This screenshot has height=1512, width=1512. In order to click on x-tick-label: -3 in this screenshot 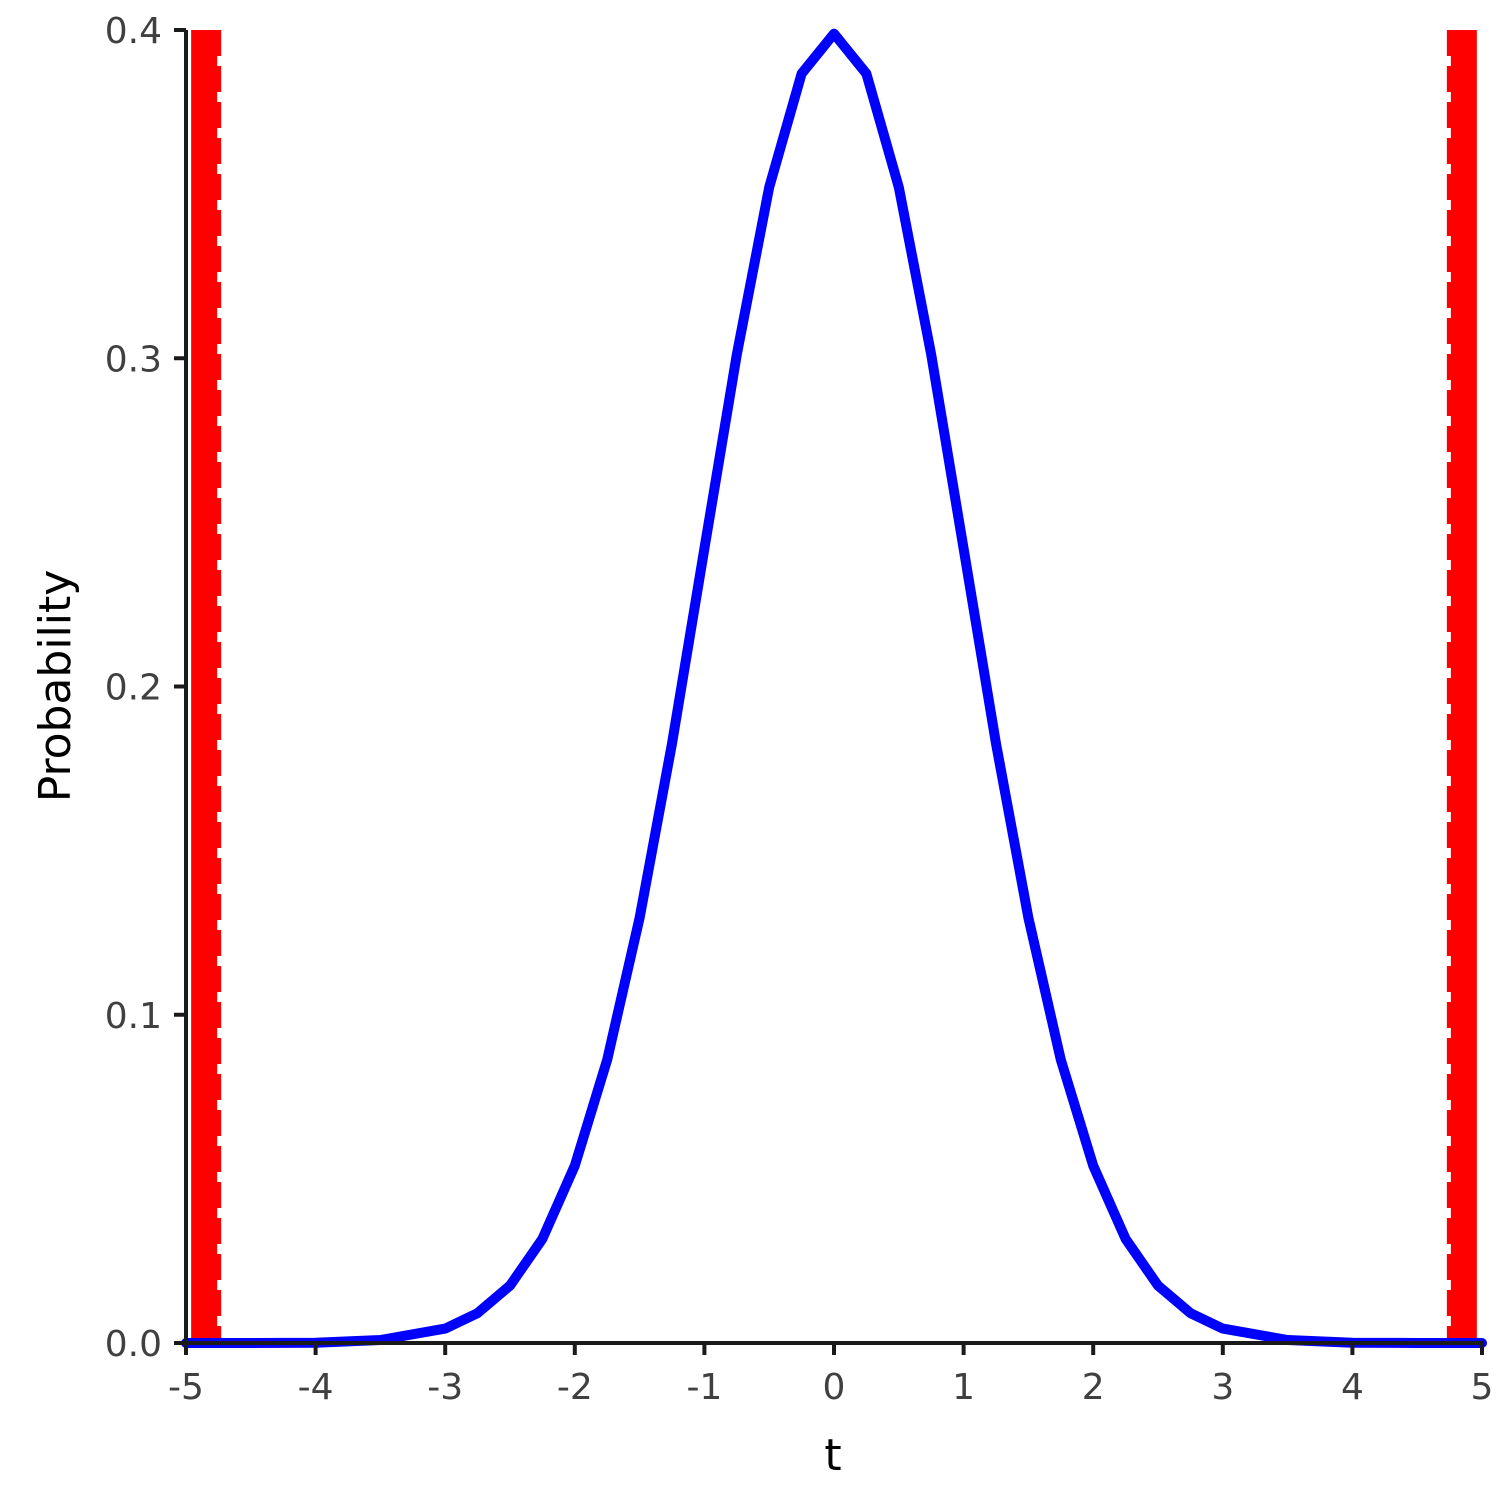, I will do `click(445, 1387)`.